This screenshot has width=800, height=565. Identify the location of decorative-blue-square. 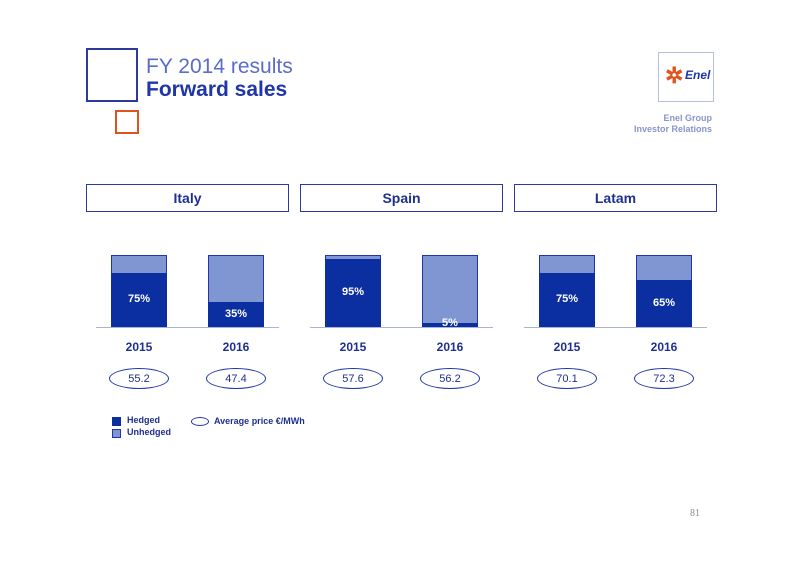
(112, 75).